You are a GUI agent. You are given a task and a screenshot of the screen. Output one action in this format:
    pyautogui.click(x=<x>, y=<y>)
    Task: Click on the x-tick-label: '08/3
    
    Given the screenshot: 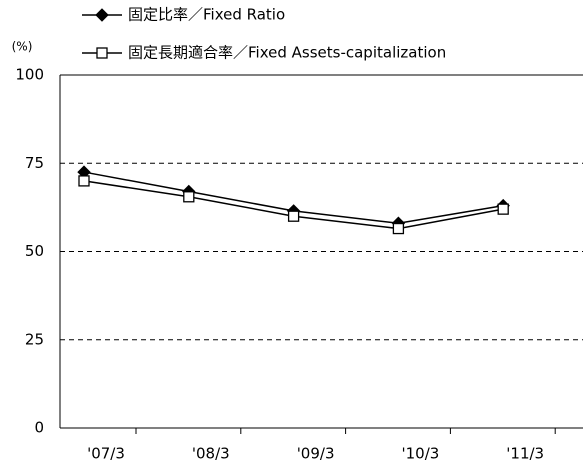 What is the action you would take?
    pyautogui.click(x=211, y=454)
    